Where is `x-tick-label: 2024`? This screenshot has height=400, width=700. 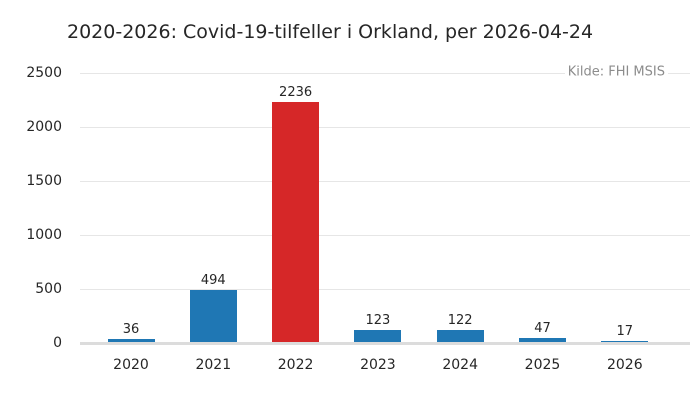
x-tick-label: 2024 is located at coordinates (460, 365).